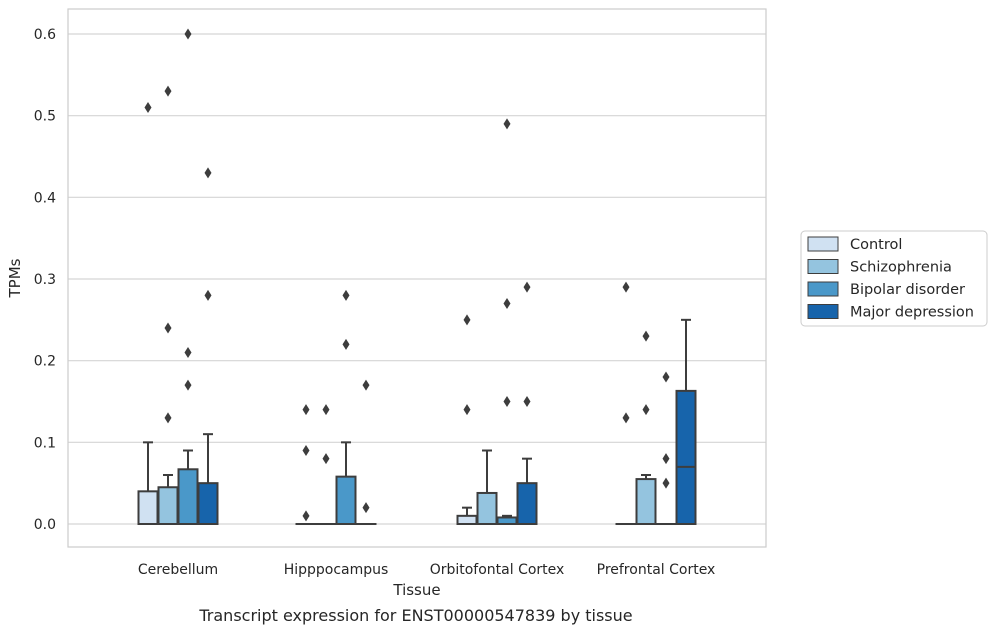 The width and height of the screenshot is (997, 634). Describe the element at coordinates (45, 198) in the screenshot. I see `y-tick-label: 0.4` at that location.